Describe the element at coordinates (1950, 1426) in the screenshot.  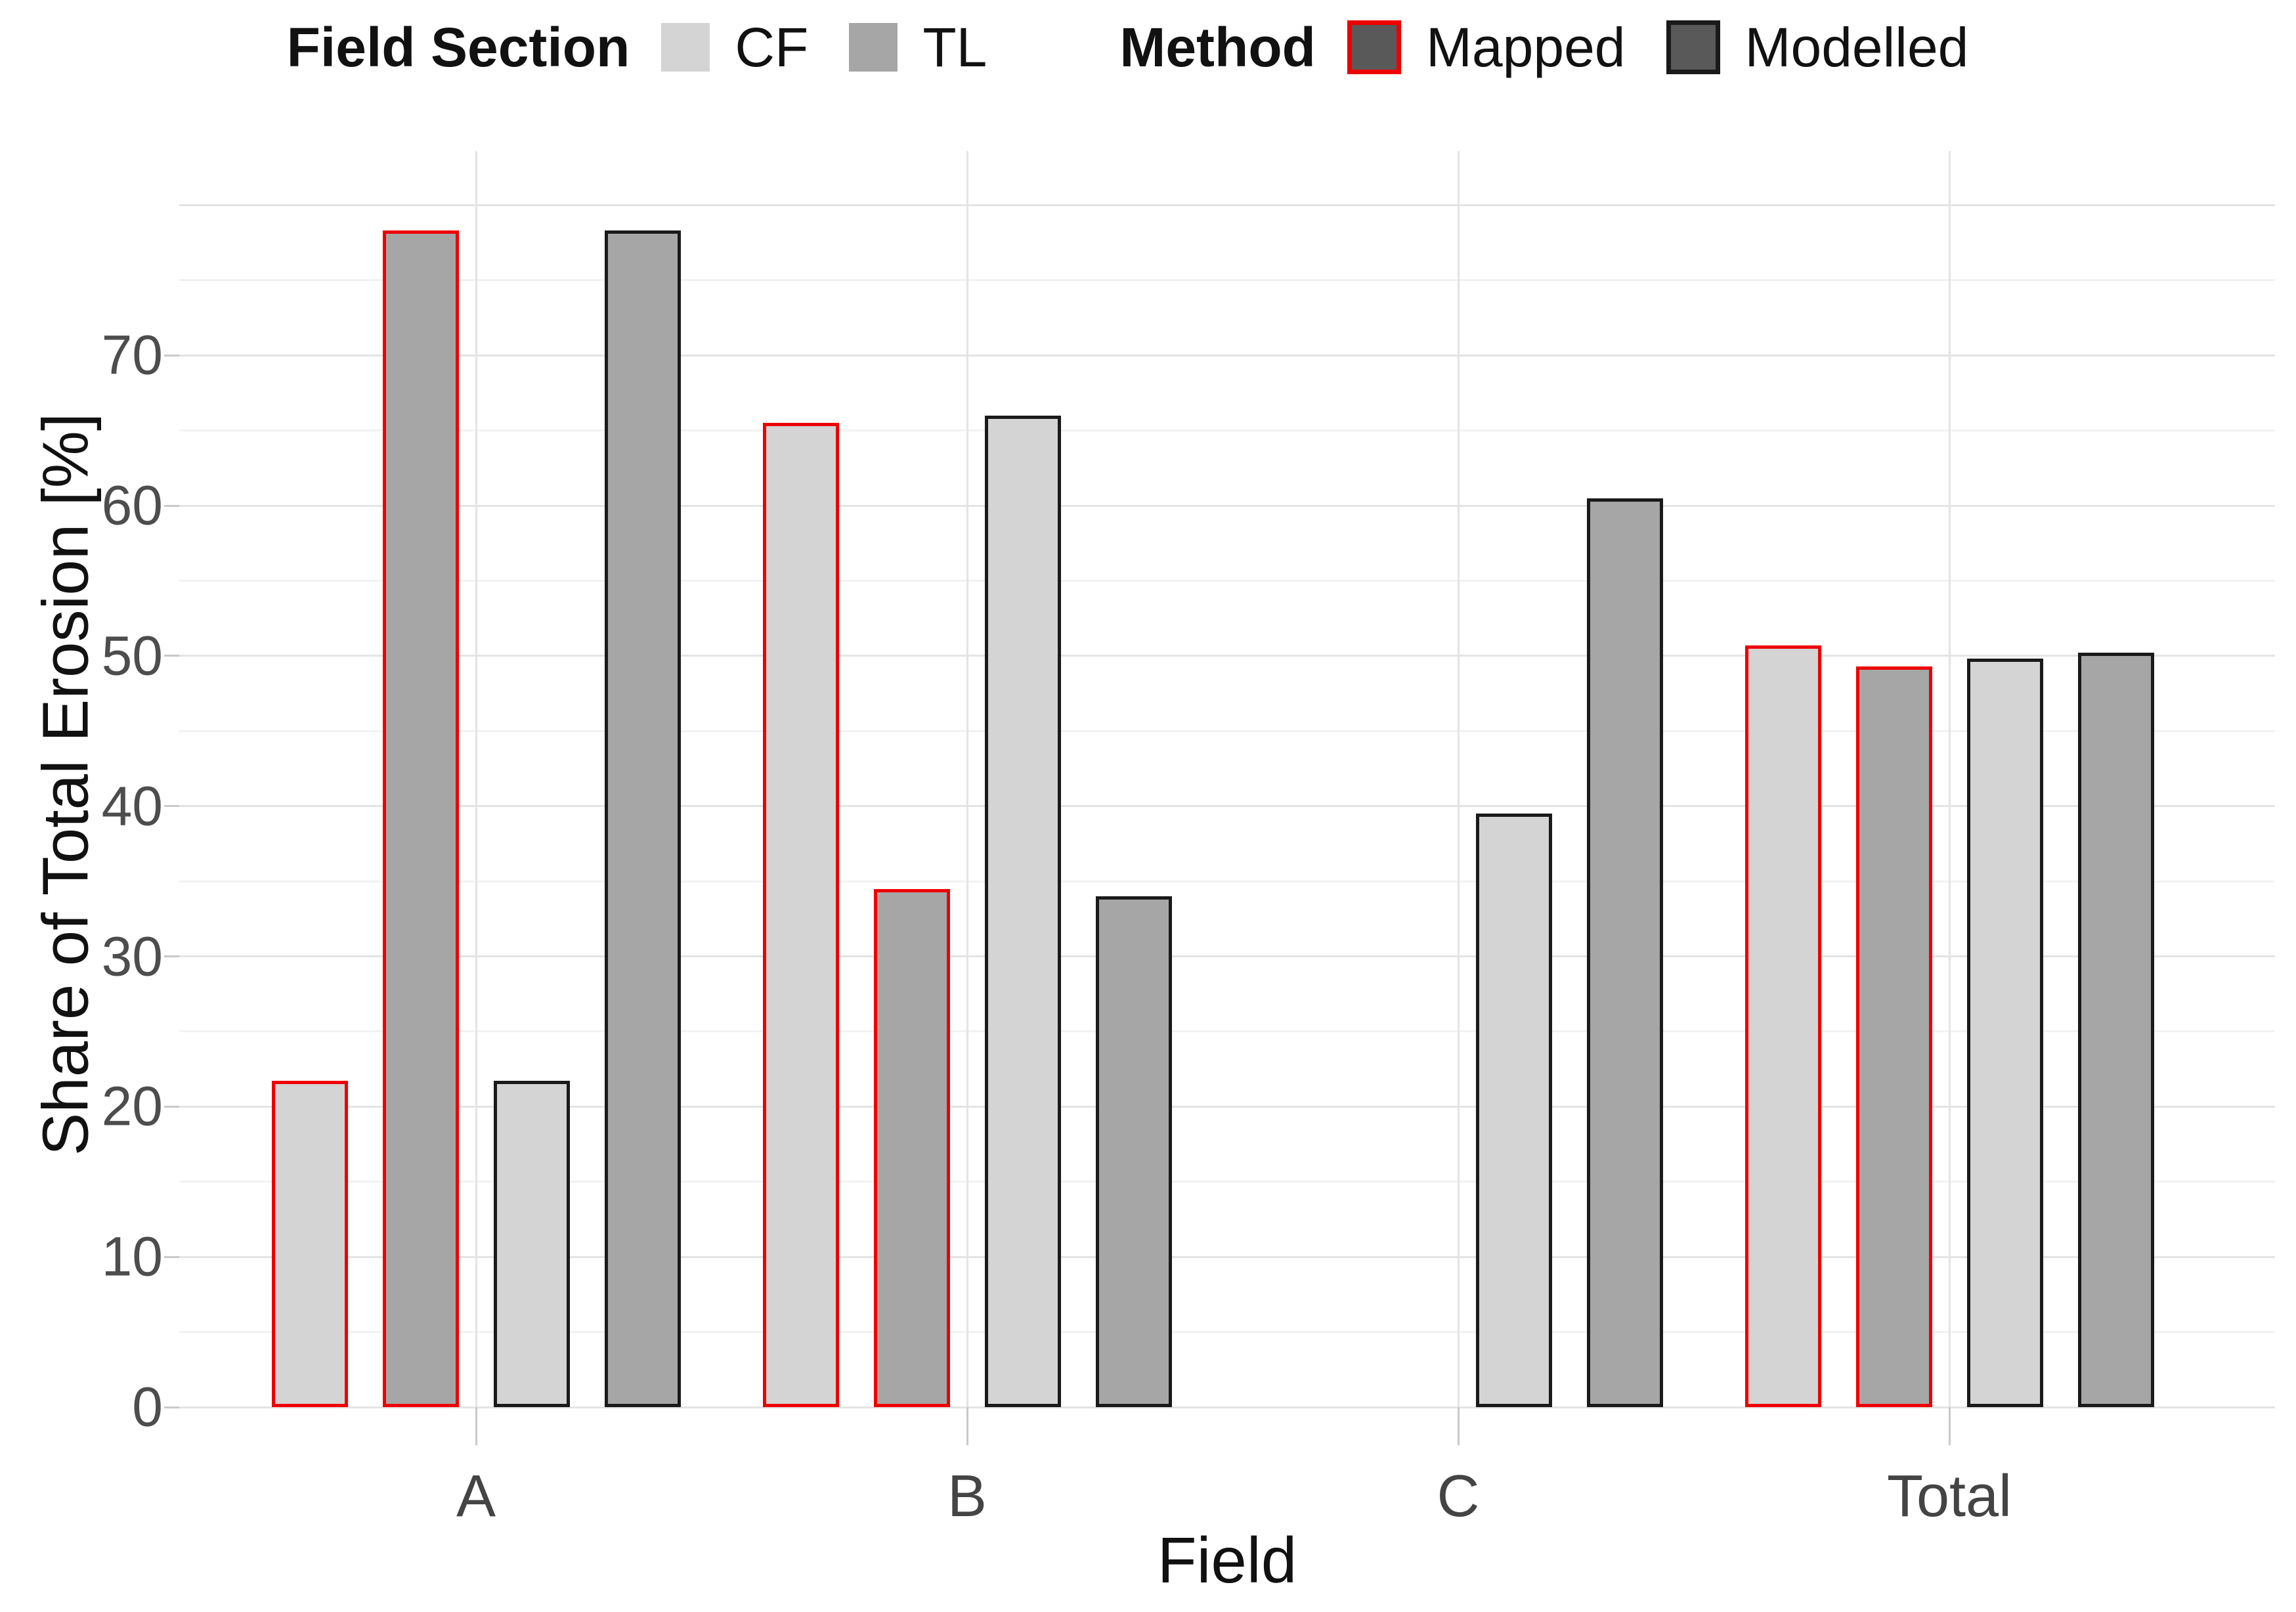
I see `x-tick-mark-Total` at that location.